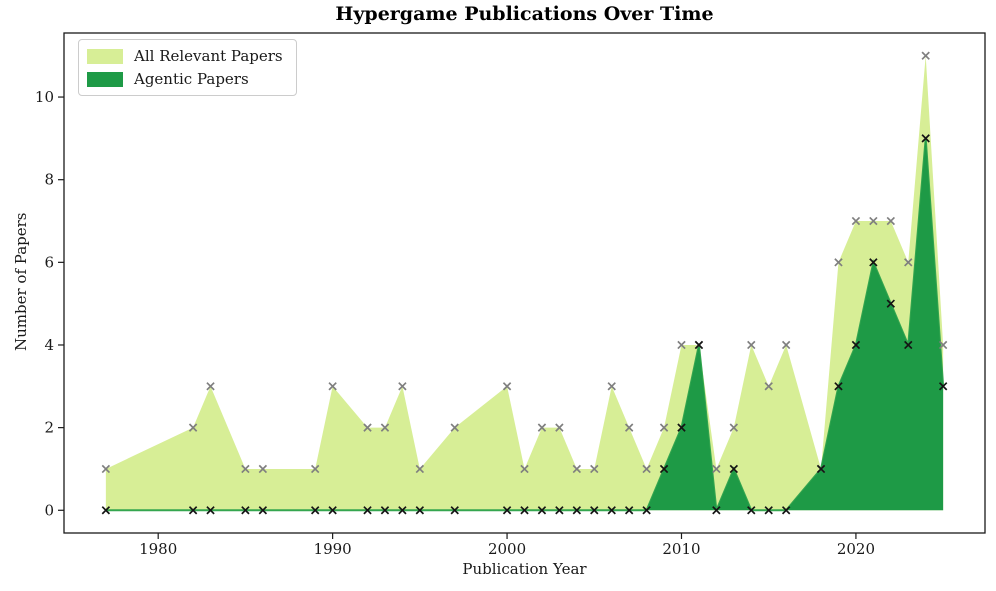 Image resolution: width=996 pixels, height=591 pixels. Describe the element at coordinates (856, 549) in the screenshot. I see `x-tick-label: 2020` at that location.